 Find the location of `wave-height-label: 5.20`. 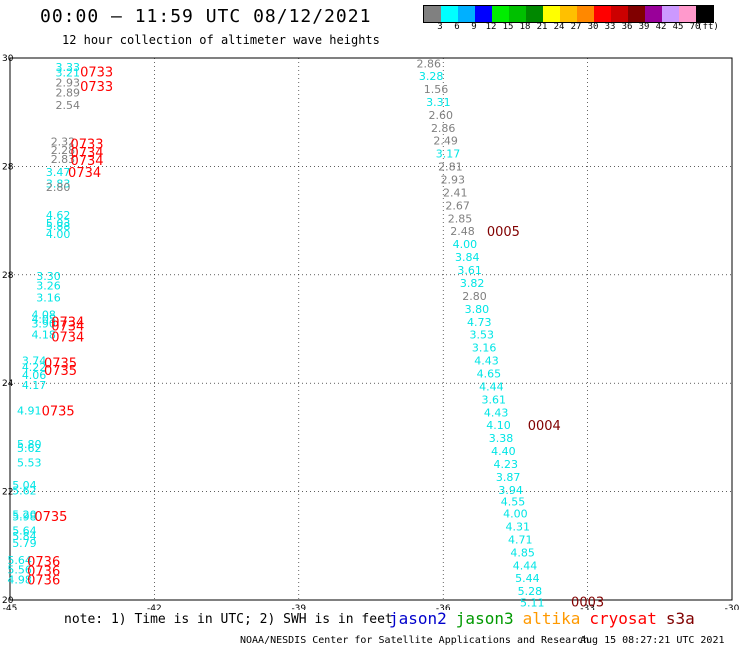

wave-height-label: 5.20 is located at coordinates (24, 514).